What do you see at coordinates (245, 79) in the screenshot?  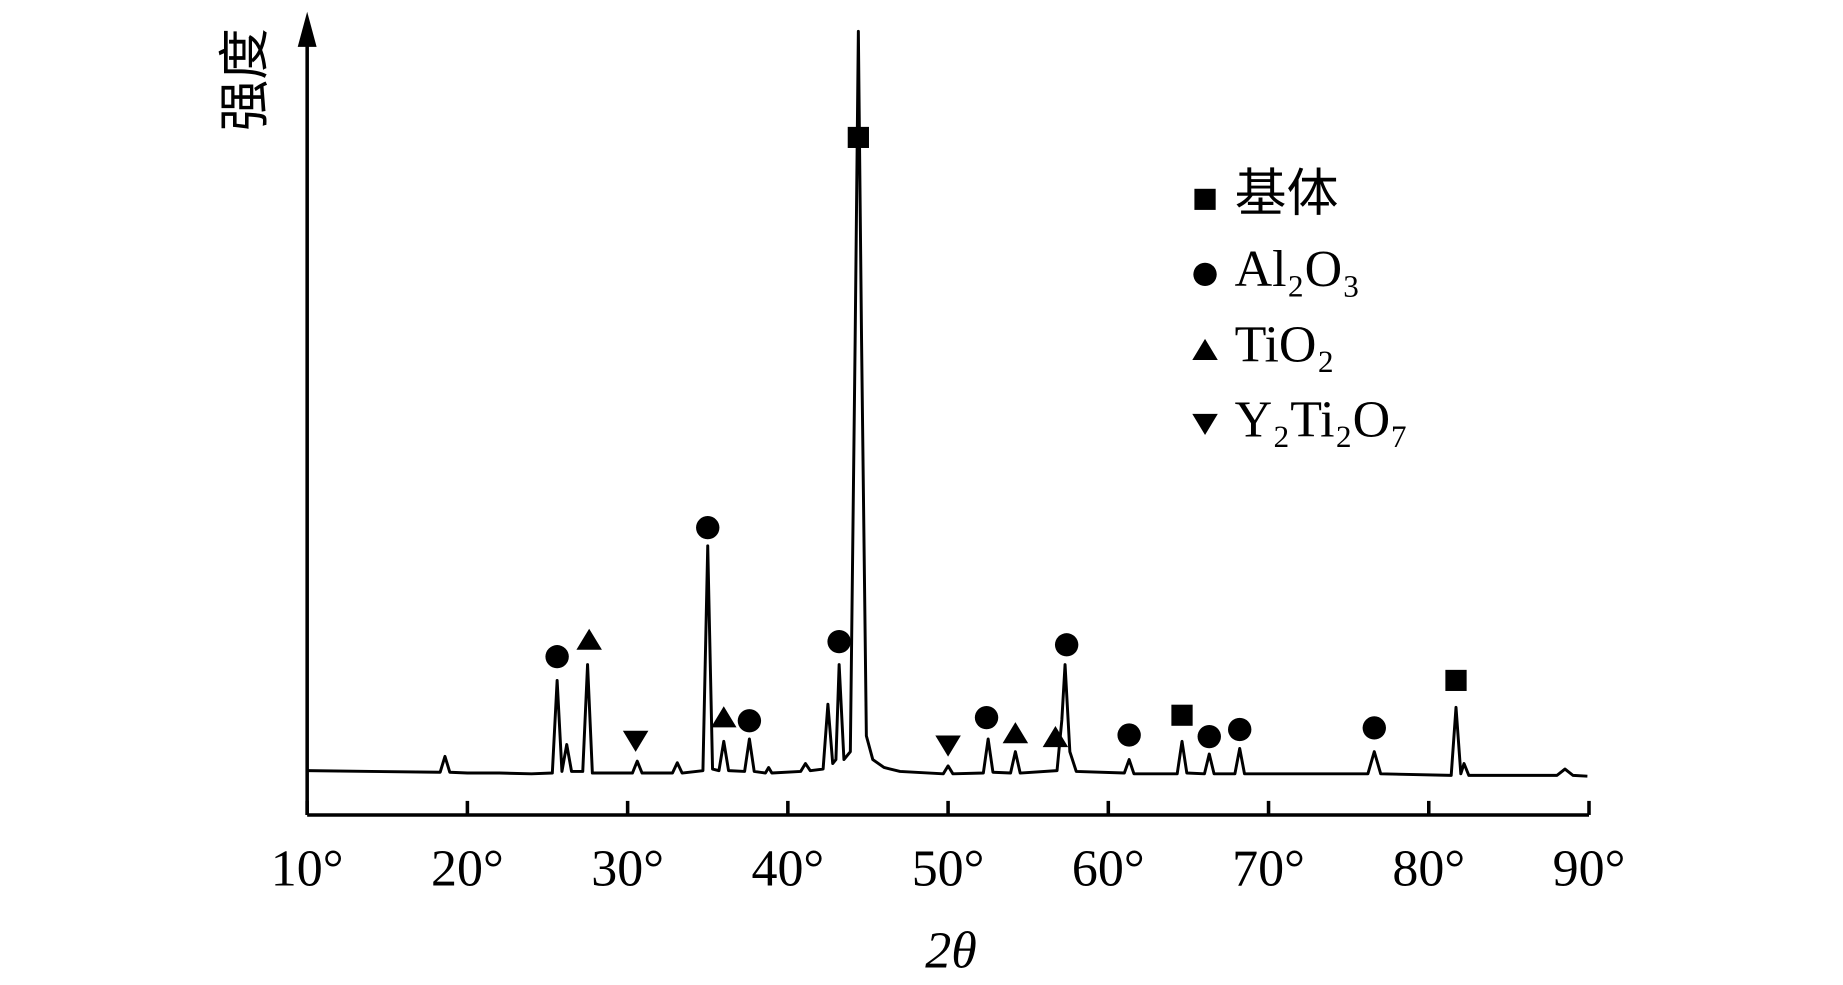 I see `y-axis-label: 强度` at bounding box center [245, 79].